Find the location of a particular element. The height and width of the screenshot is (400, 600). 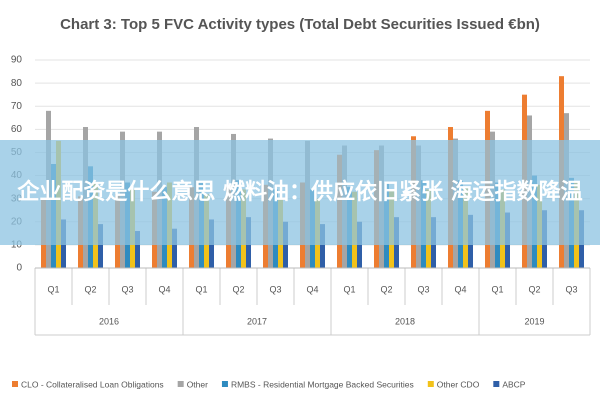

legend-label: CLO - Collateralised Loan Obligations is located at coordinates (92, 384).